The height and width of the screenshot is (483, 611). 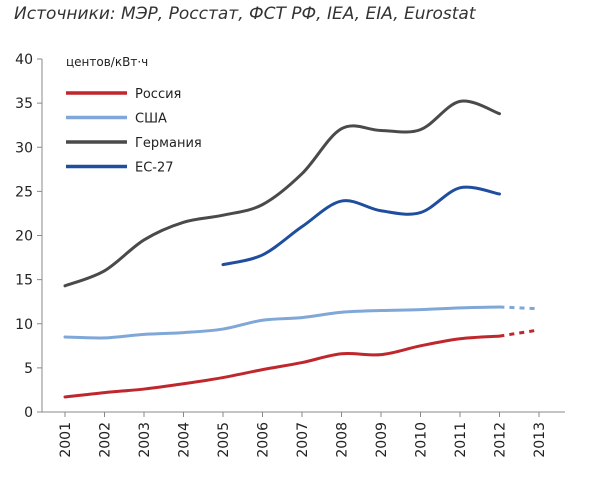 What do you see at coordinates (24, 237) in the screenshot?
I see `y-tick-label: 20` at bounding box center [24, 237].